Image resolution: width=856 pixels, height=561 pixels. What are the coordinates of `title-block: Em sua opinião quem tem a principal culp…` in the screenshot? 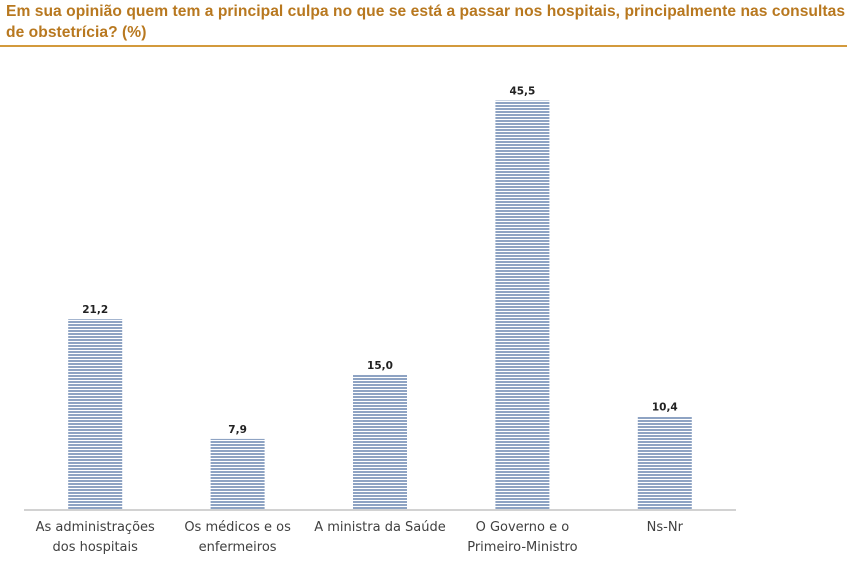 It's located at (429, 21).